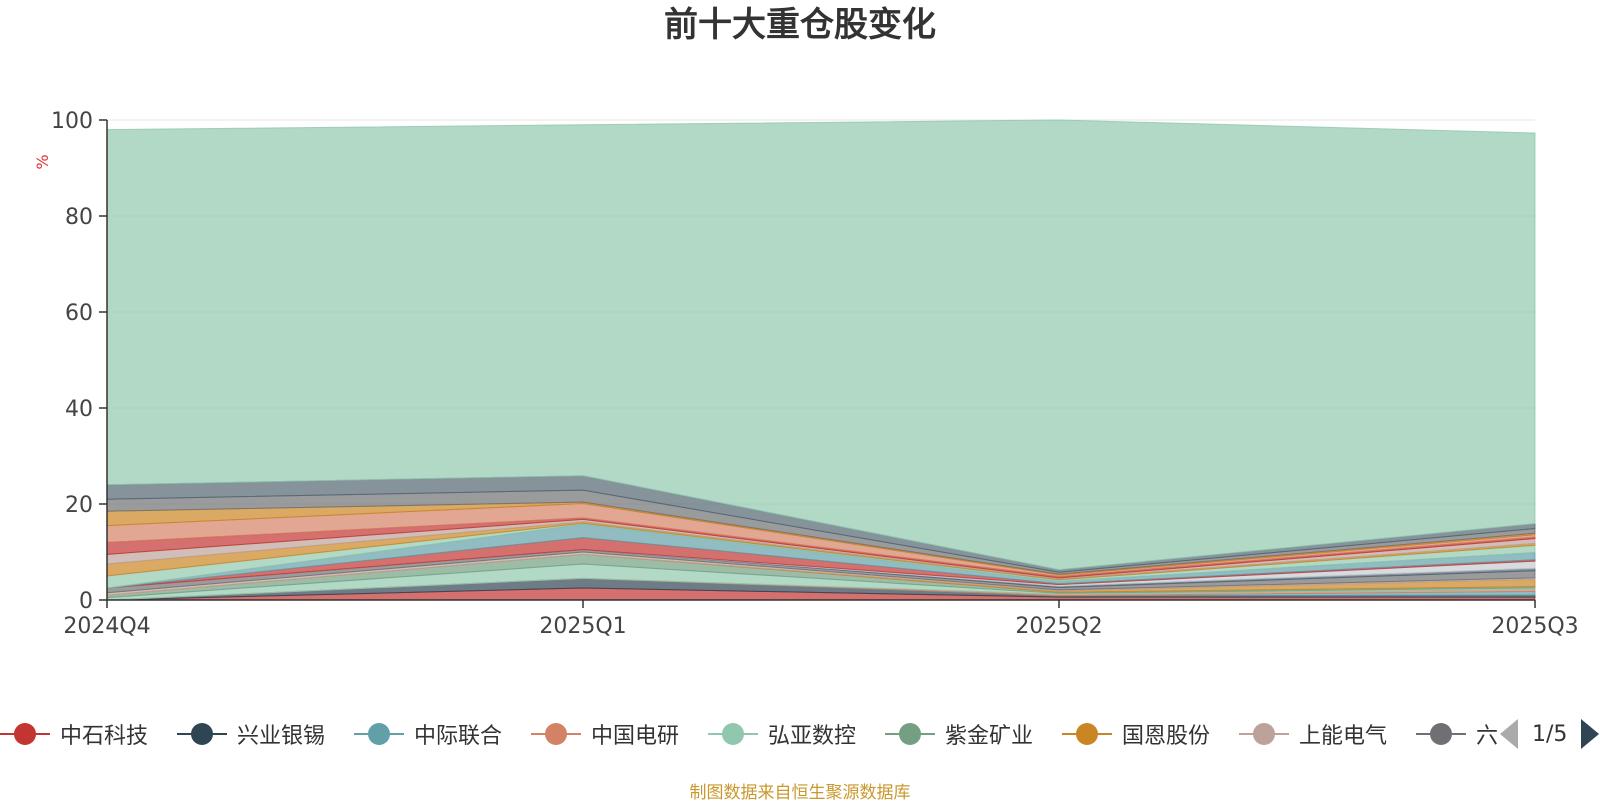  Describe the element at coordinates (1590, 734) in the screenshot. I see `legend-next-page-icon` at that location.